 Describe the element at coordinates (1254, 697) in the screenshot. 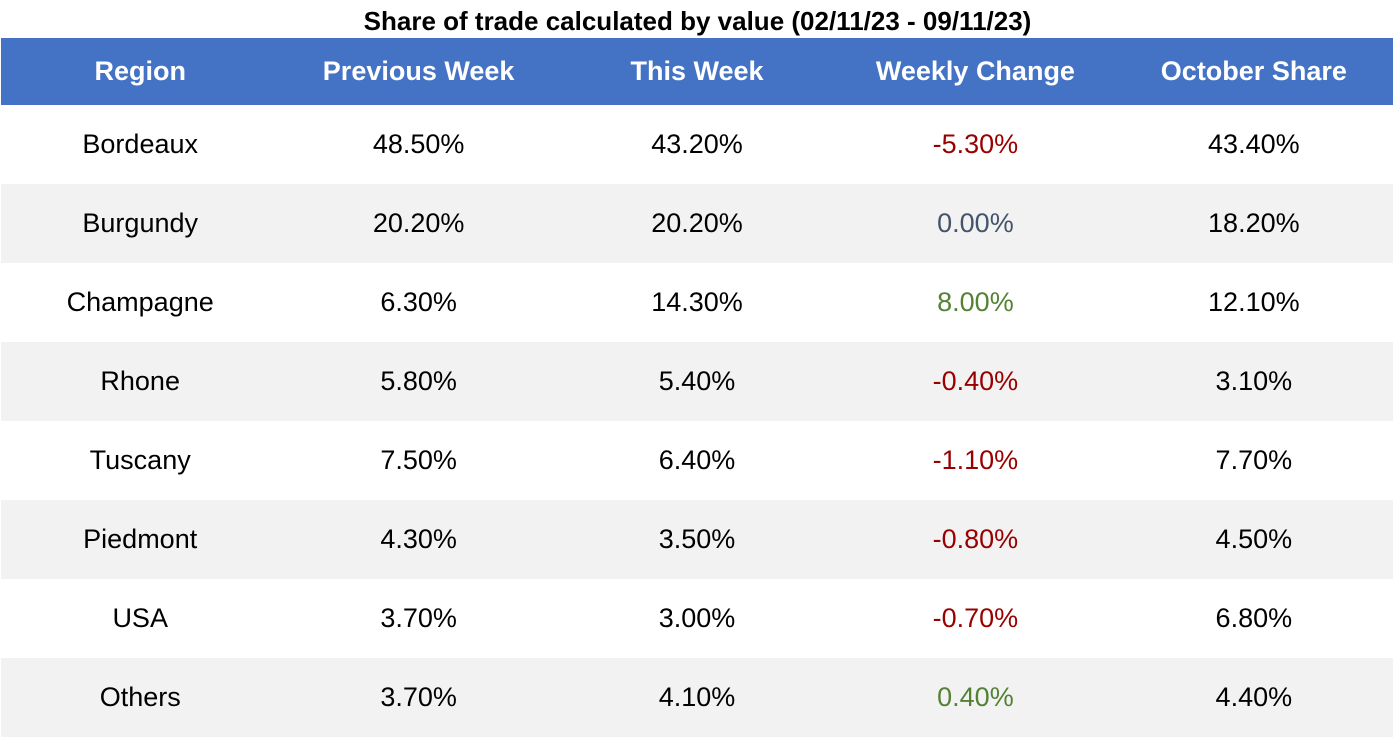

I see `cell-october-share: 4.40%` at that location.